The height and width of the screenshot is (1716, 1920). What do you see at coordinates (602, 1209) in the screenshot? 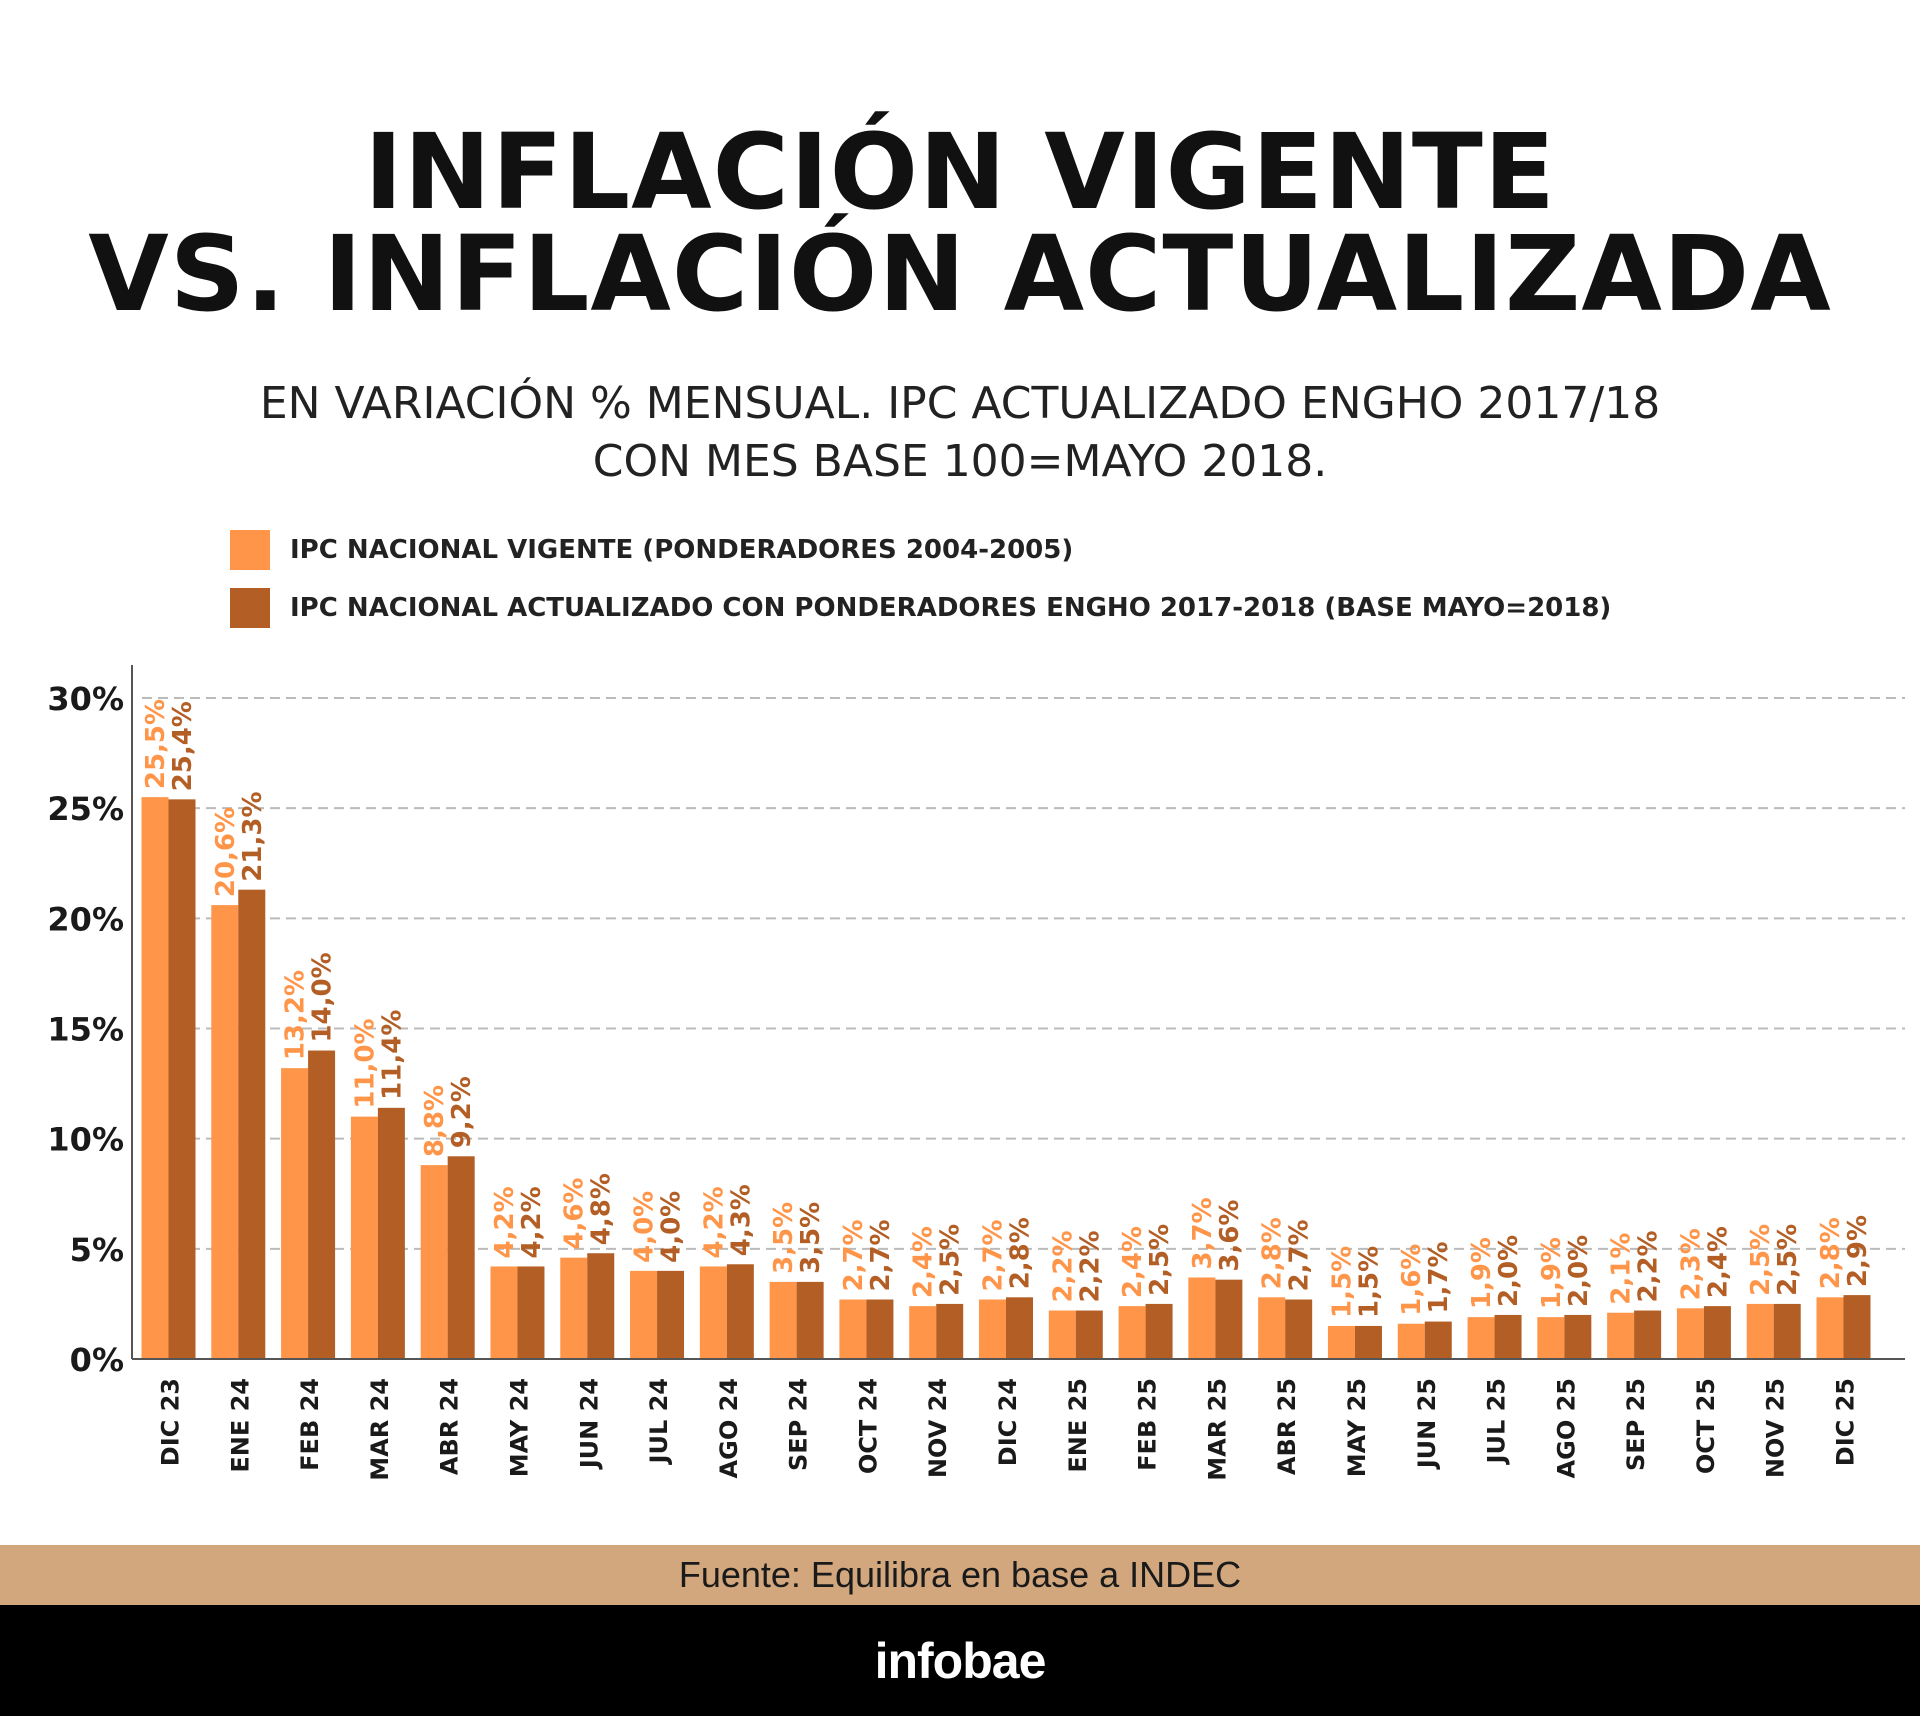
I see `data-label: 4,8%` at bounding box center [602, 1209].